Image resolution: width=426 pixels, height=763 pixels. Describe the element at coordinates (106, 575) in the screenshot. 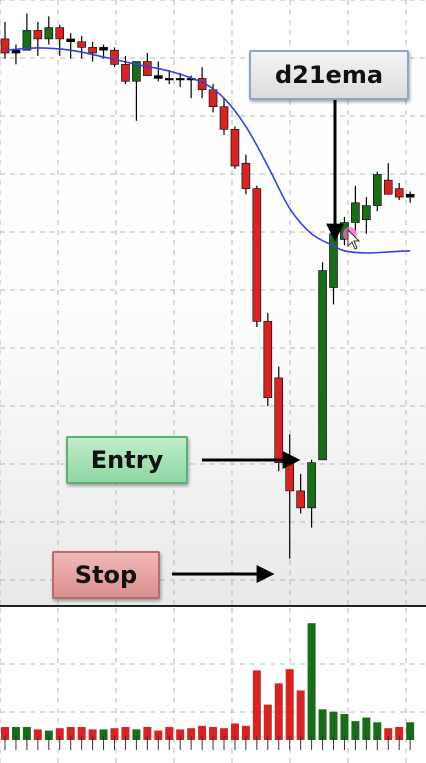

I see `stop-label: Stop` at that location.